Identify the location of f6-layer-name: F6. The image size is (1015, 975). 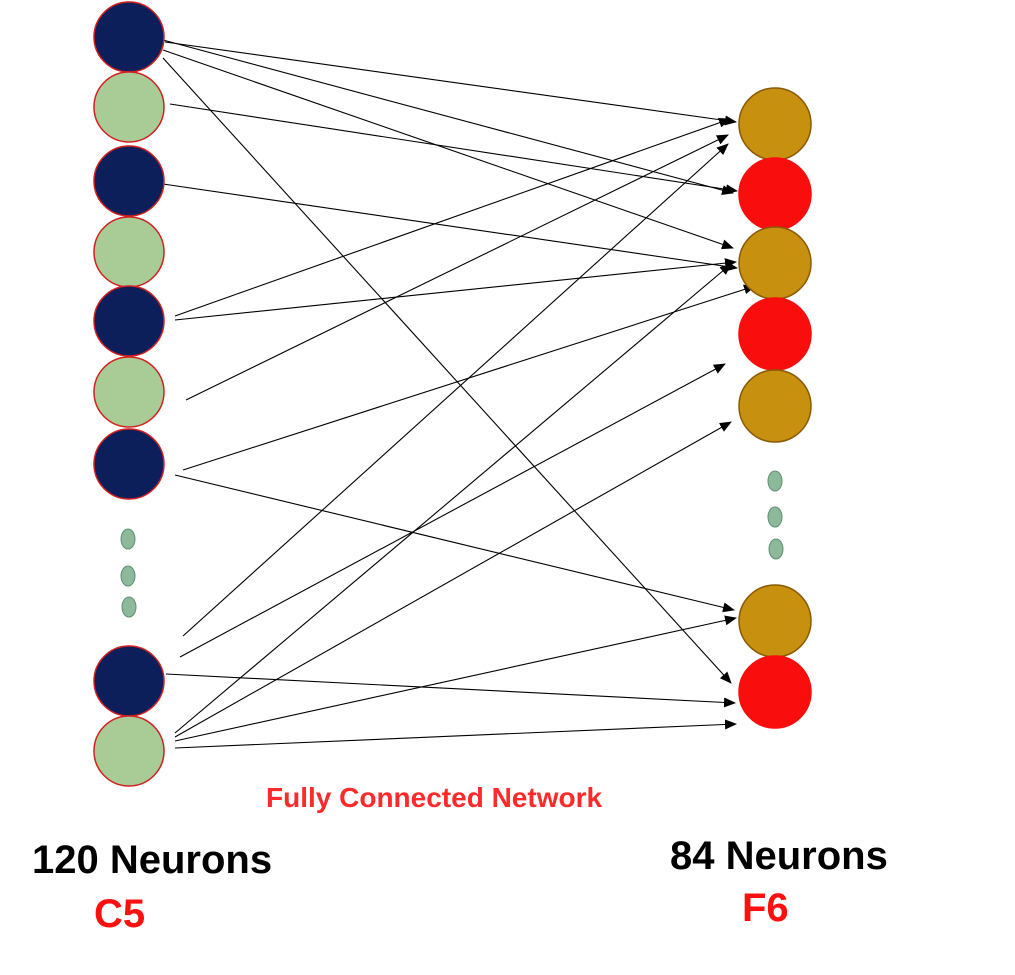
(765, 908).